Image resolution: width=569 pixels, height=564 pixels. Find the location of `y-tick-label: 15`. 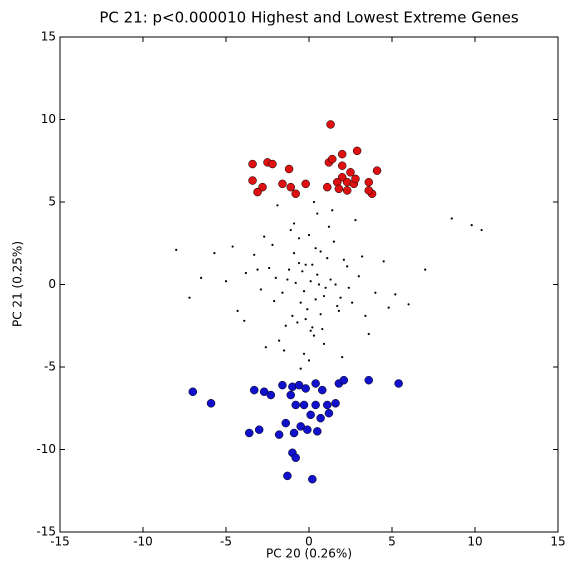

y-tick-label: 15 is located at coordinates (48, 37).